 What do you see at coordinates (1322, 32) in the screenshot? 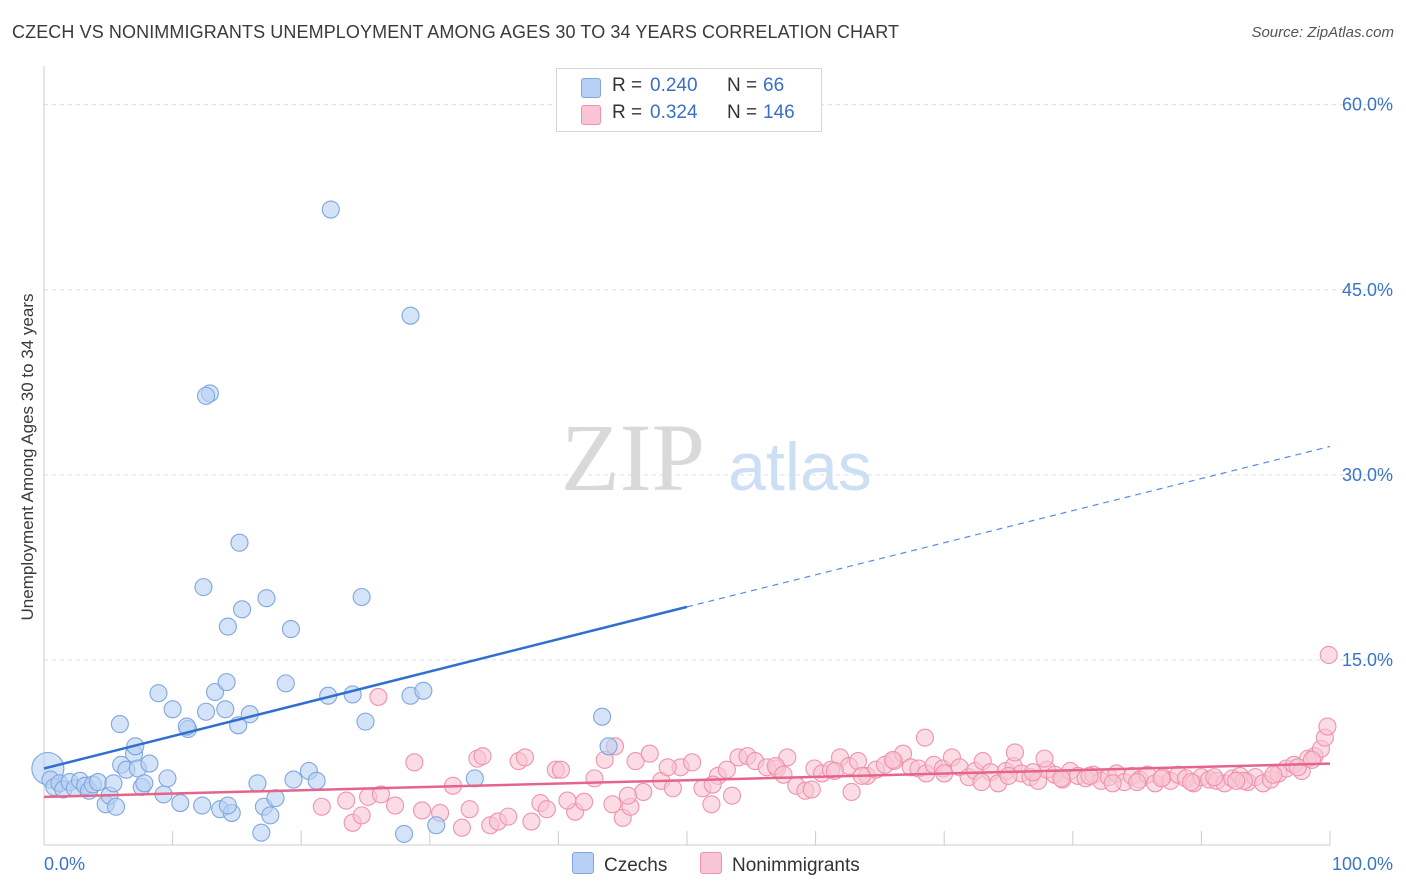
I see `source-credit: Source: ZipAtlas.com` at bounding box center [1322, 32].